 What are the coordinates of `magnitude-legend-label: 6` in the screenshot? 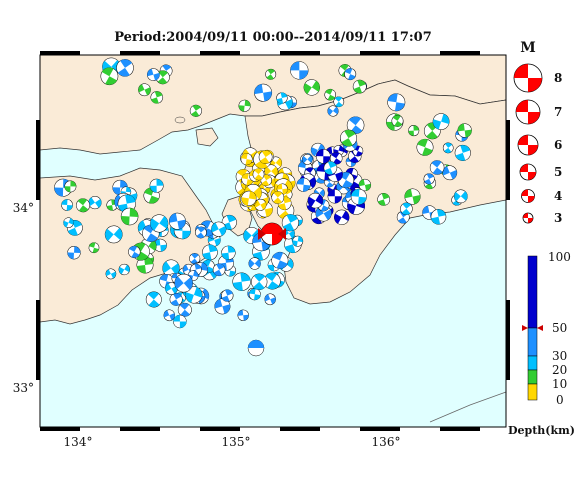 It's located at (558, 145).